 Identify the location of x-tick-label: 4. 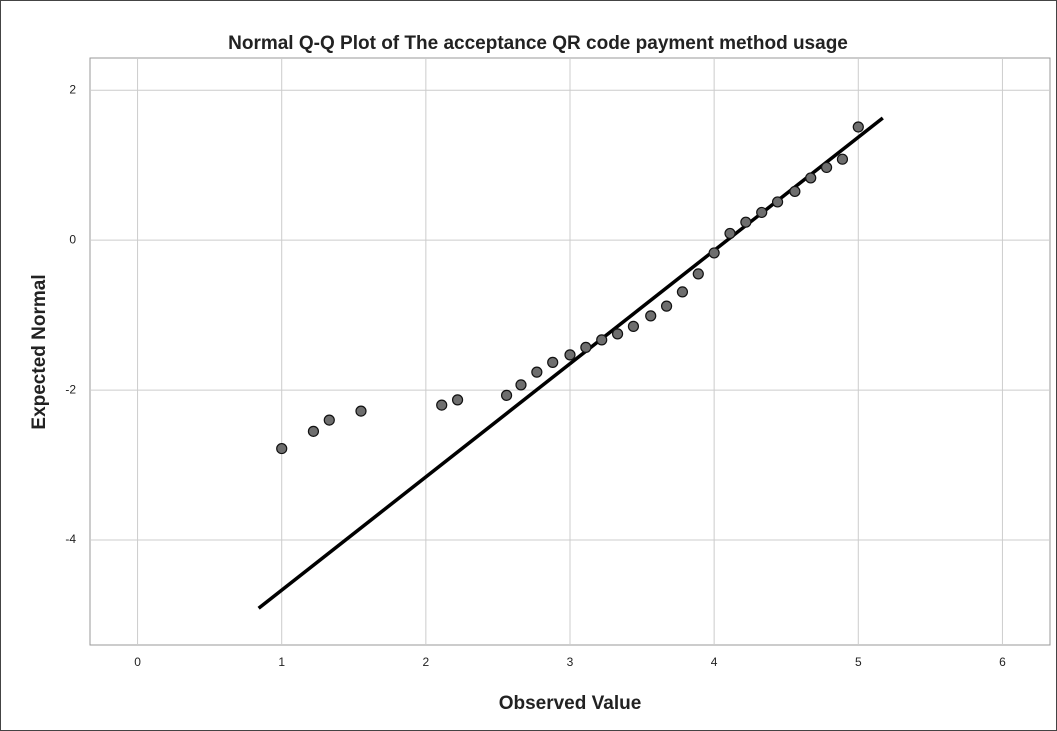
(714, 662).